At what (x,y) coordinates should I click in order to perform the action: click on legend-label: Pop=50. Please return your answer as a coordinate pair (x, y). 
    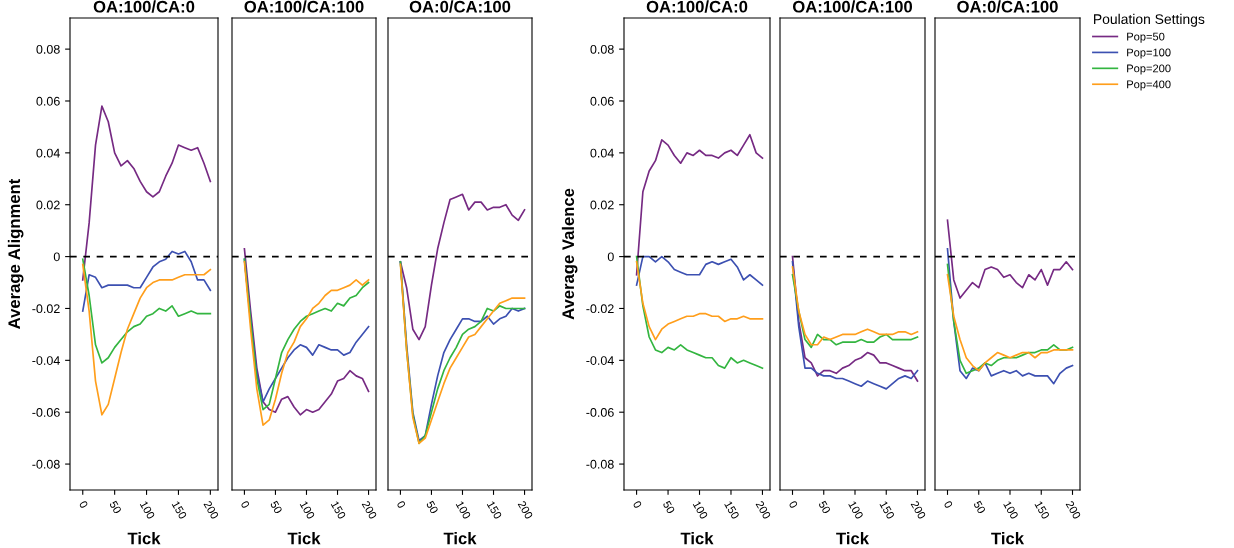
    Looking at the image, I should click on (1146, 37).